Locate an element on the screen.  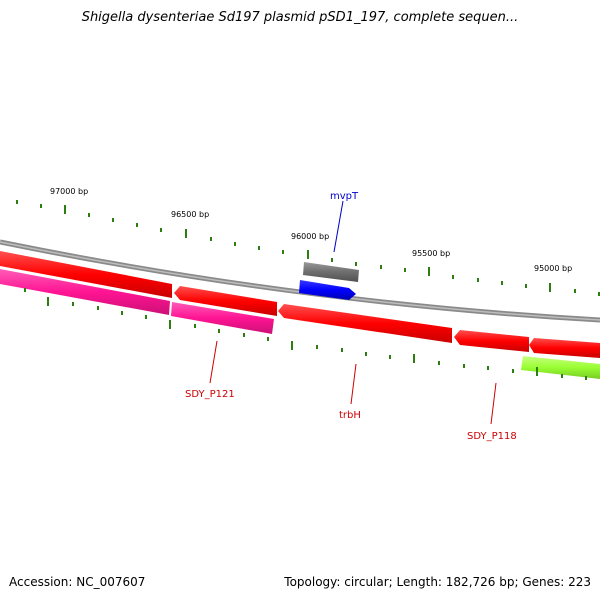
leader-line-trbH is located at coordinates (353, 384).